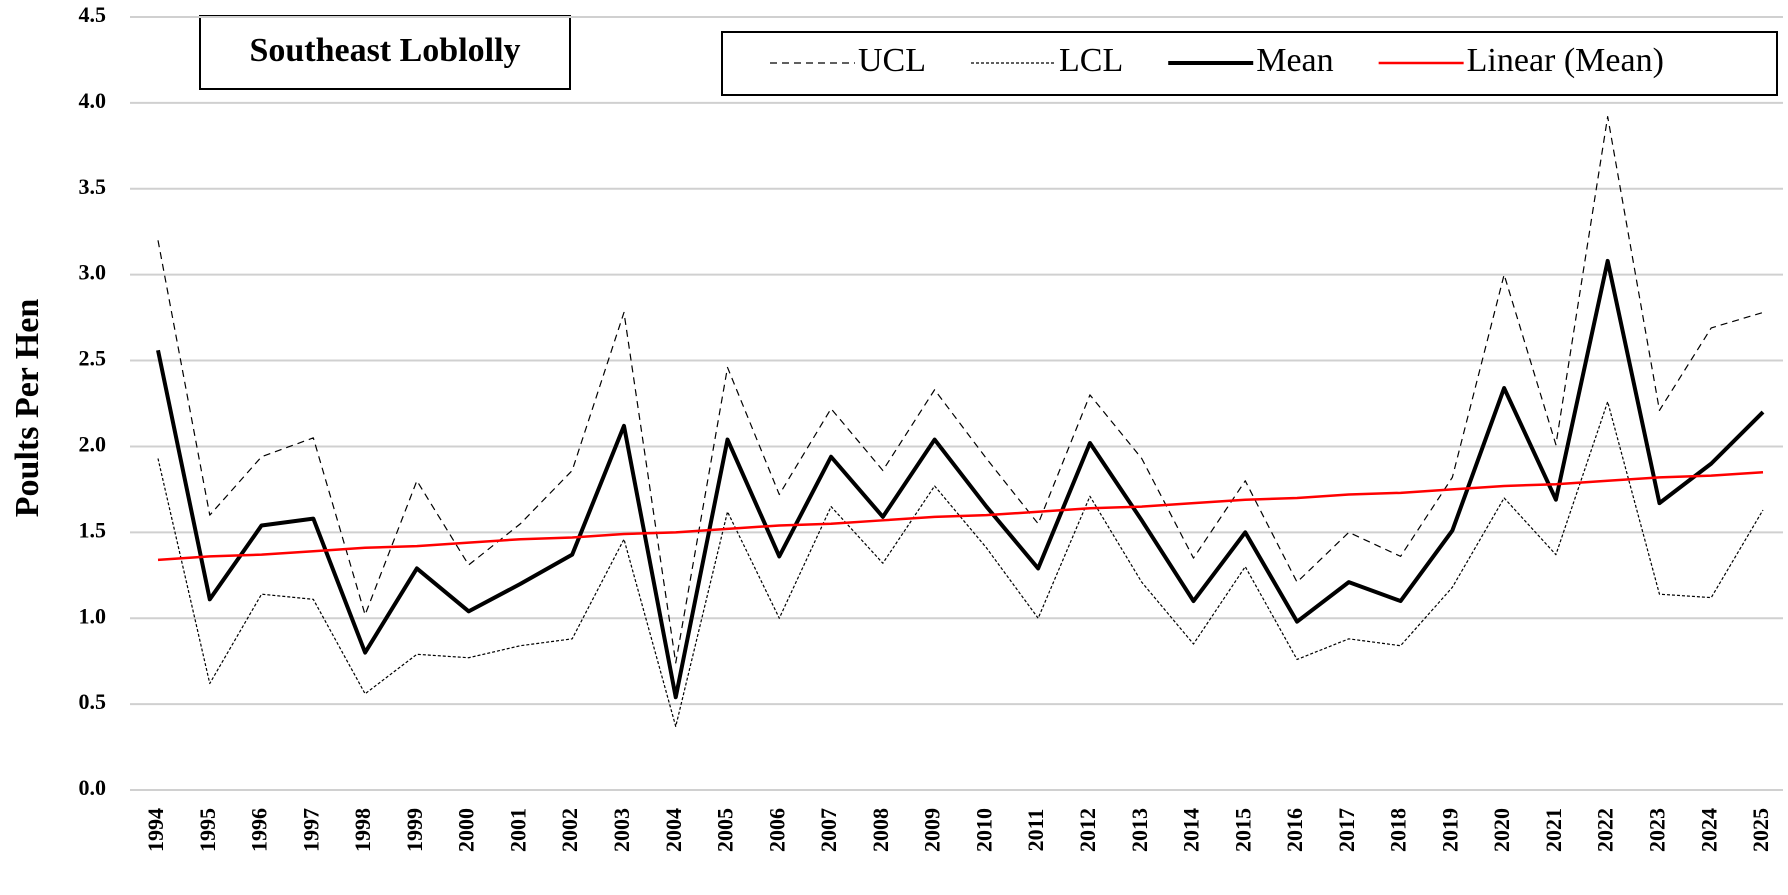  Describe the element at coordinates (517, 830) in the screenshot. I see `x-tick-label: 2001` at that location.